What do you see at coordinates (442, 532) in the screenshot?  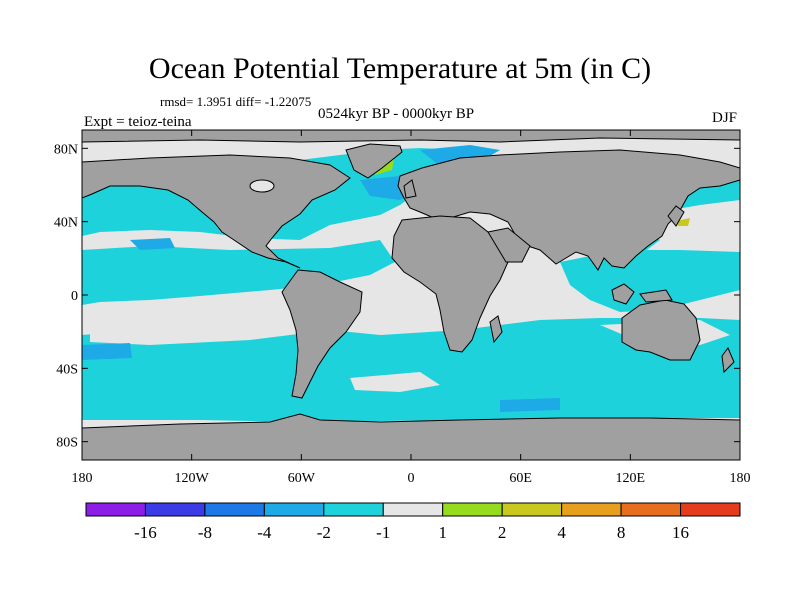 I see `colorbar-label: 1` at bounding box center [442, 532].